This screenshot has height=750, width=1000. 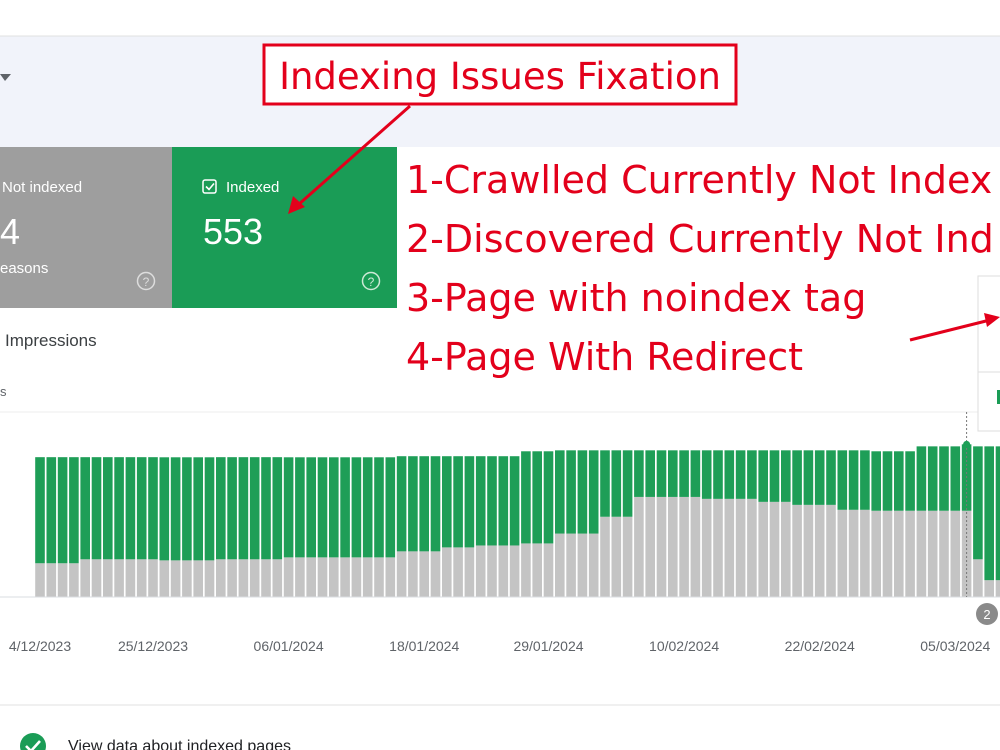 I want to click on help-icon-mark: ?, so click(x=371, y=282).